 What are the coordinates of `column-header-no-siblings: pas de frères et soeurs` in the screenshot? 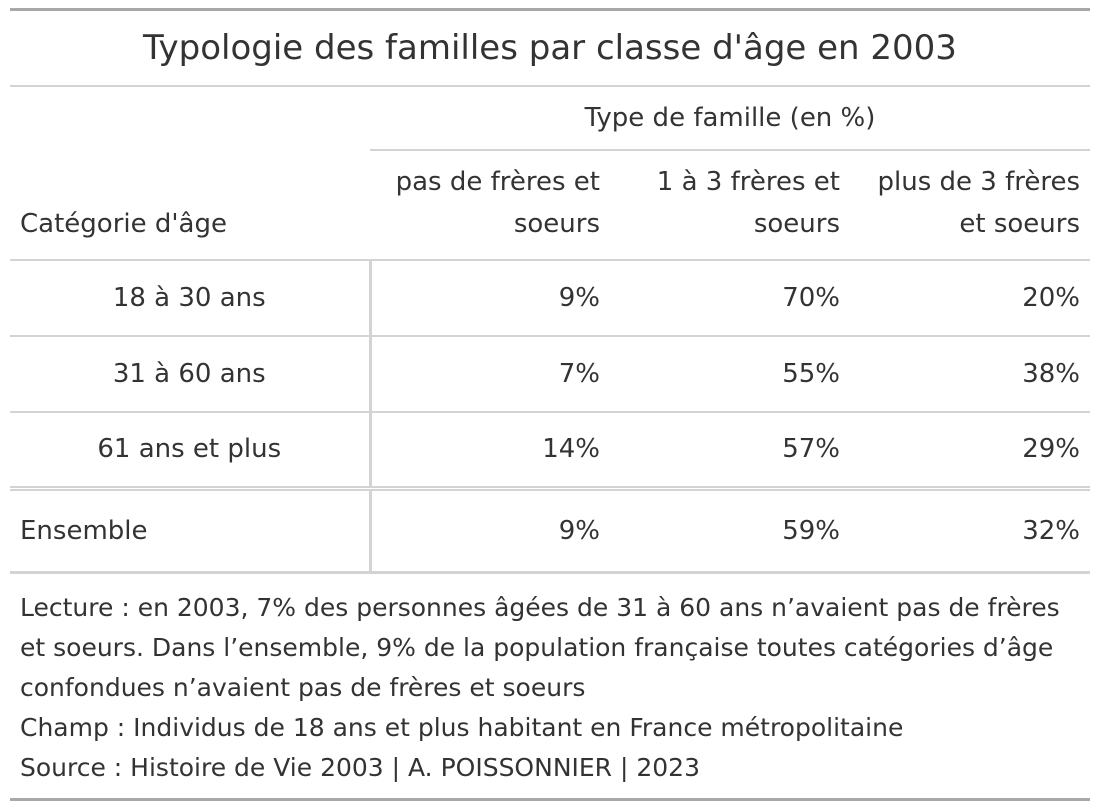 It's located at (490, 205).